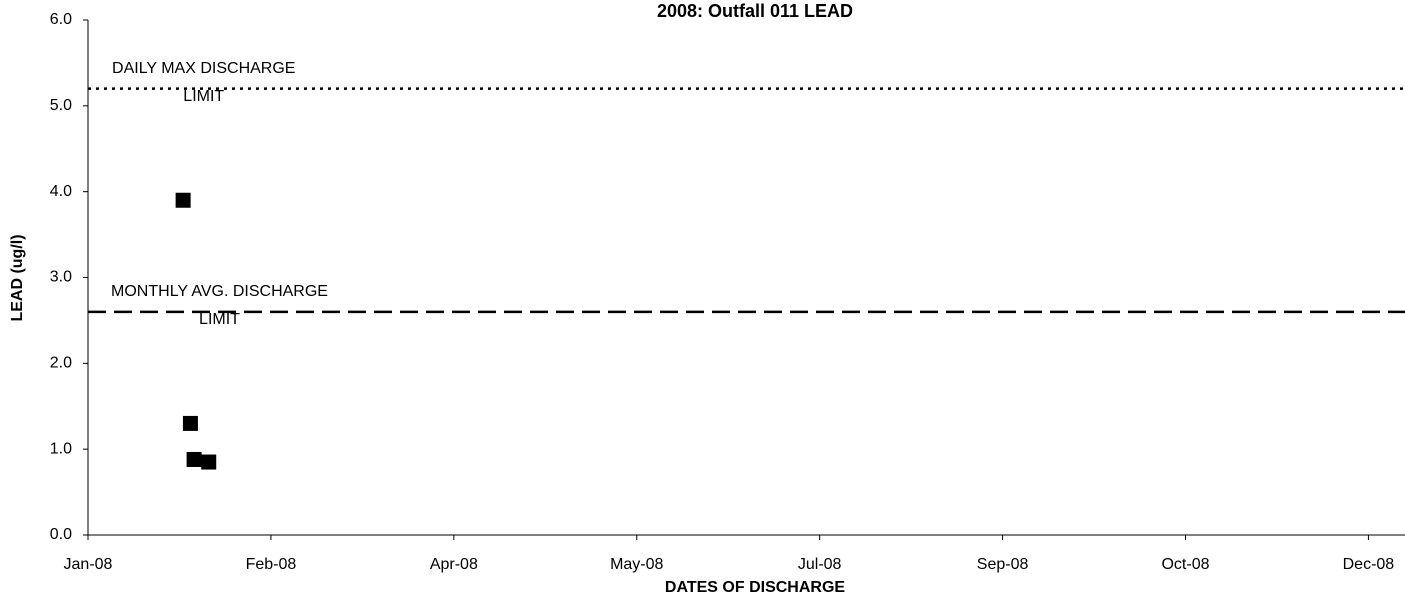 The image size is (1405, 598). What do you see at coordinates (203, 68) in the screenshot?
I see `reference-label: DAILY MAX DISCHARGE` at bounding box center [203, 68].